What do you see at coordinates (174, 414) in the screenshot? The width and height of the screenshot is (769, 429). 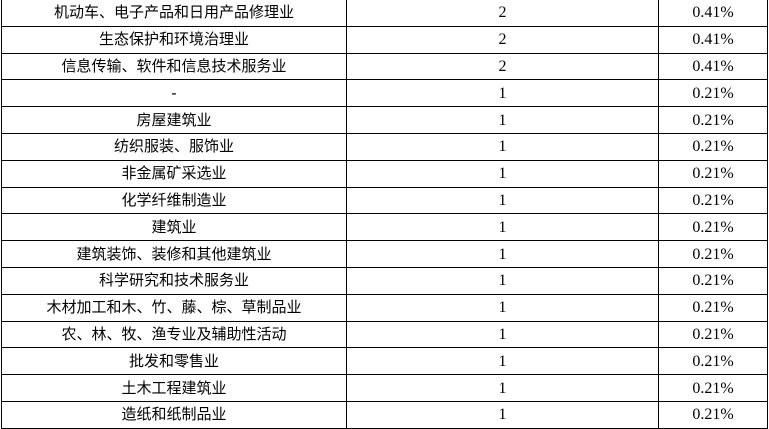 I see `industry-cell: 造纸和纸制品业` at bounding box center [174, 414].